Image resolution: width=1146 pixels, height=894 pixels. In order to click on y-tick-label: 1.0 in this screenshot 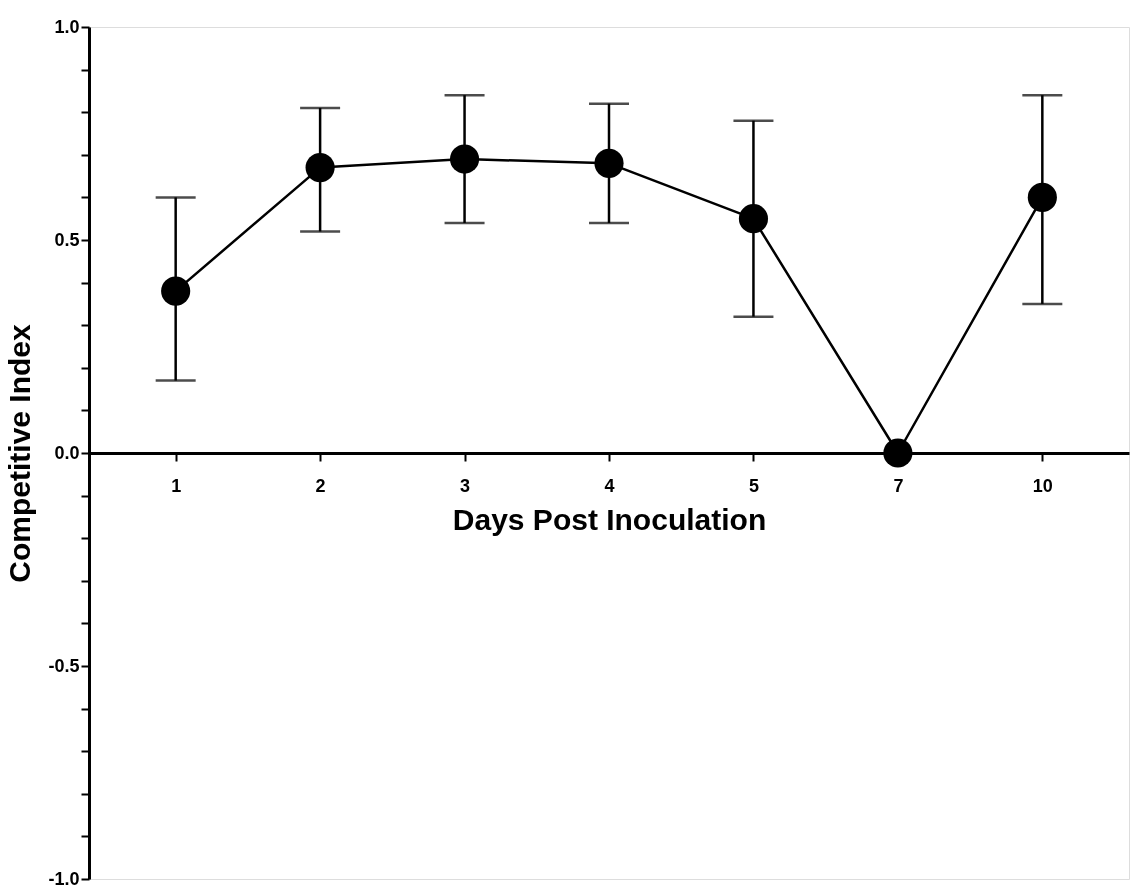, I will do `click(67, 26)`.